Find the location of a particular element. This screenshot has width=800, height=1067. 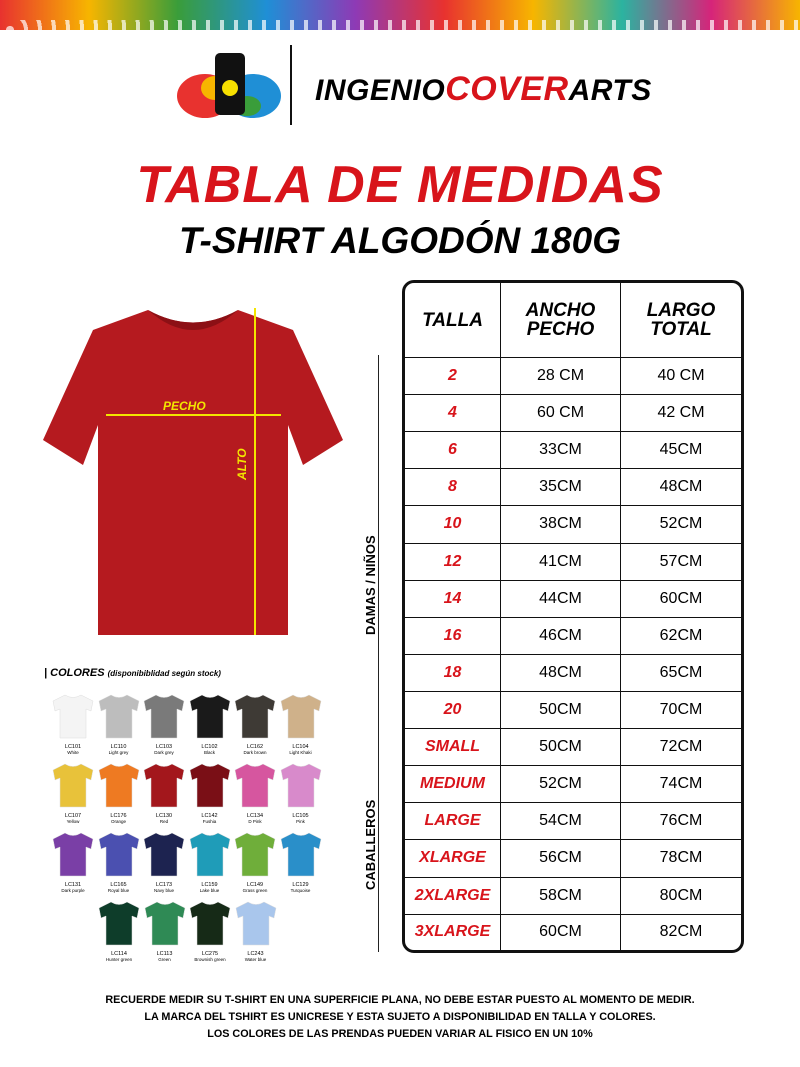

color-code: LC104 is located at coordinates (300, 747).